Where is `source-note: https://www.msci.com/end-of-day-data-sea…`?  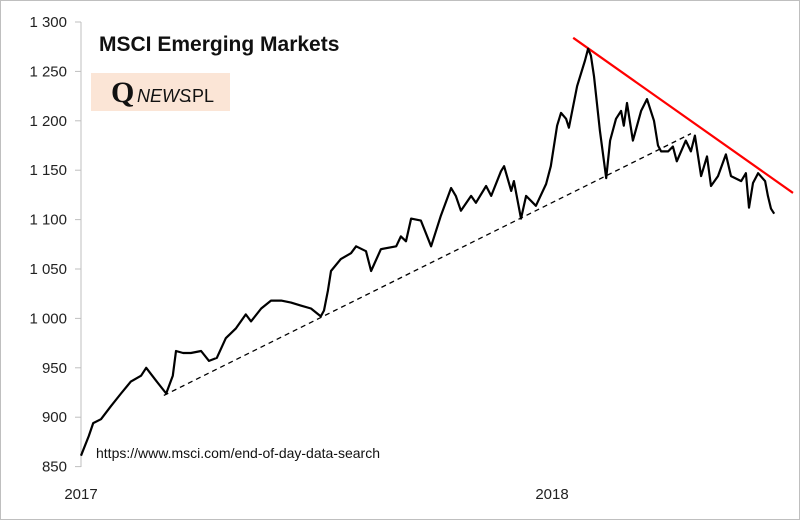
source-note: https://www.msci.com/end-of-day-data-sea… is located at coordinates (238, 453).